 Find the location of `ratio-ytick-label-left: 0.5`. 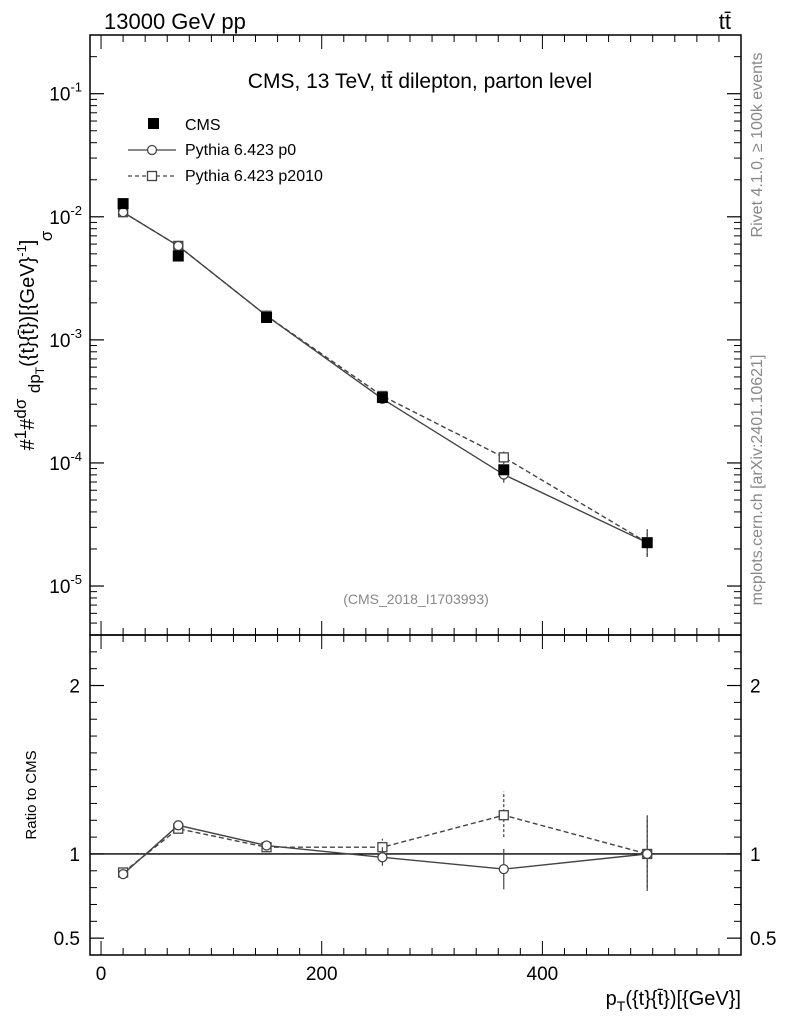

ratio-ytick-label-left: 0.5 is located at coordinates (67, 939).